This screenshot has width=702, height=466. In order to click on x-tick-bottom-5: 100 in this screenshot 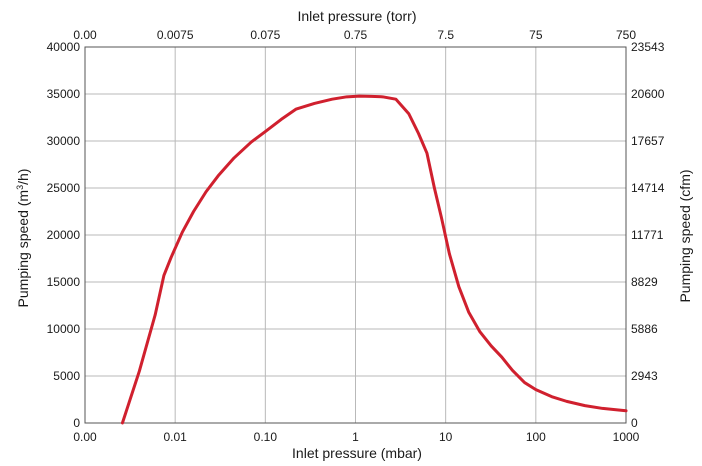, I will do `click(536, 437)`.